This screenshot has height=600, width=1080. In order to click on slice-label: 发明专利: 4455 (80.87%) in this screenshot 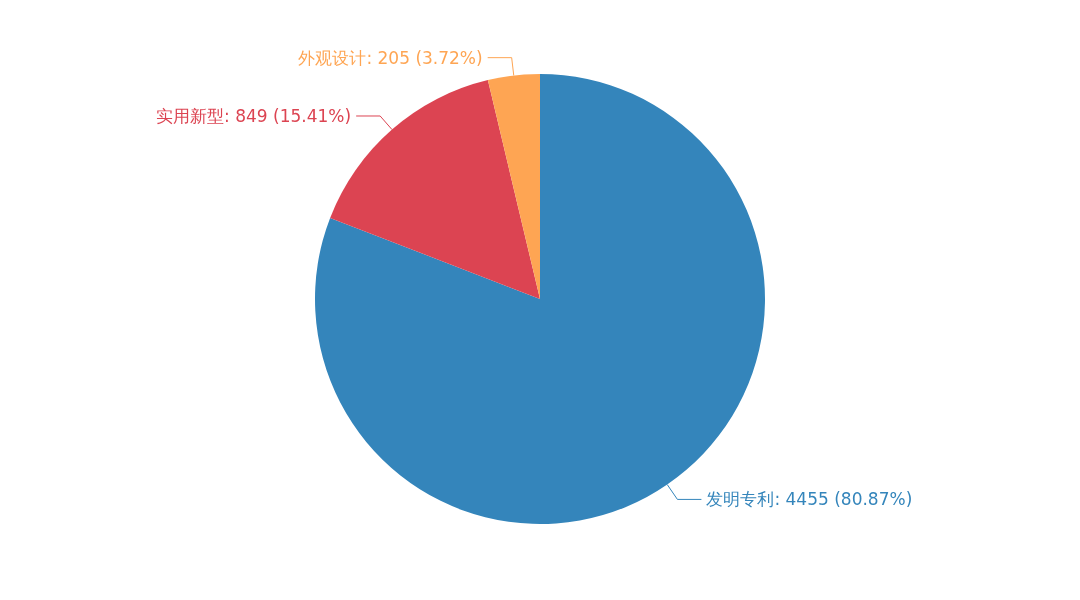, I will do `click(809, 499)`.